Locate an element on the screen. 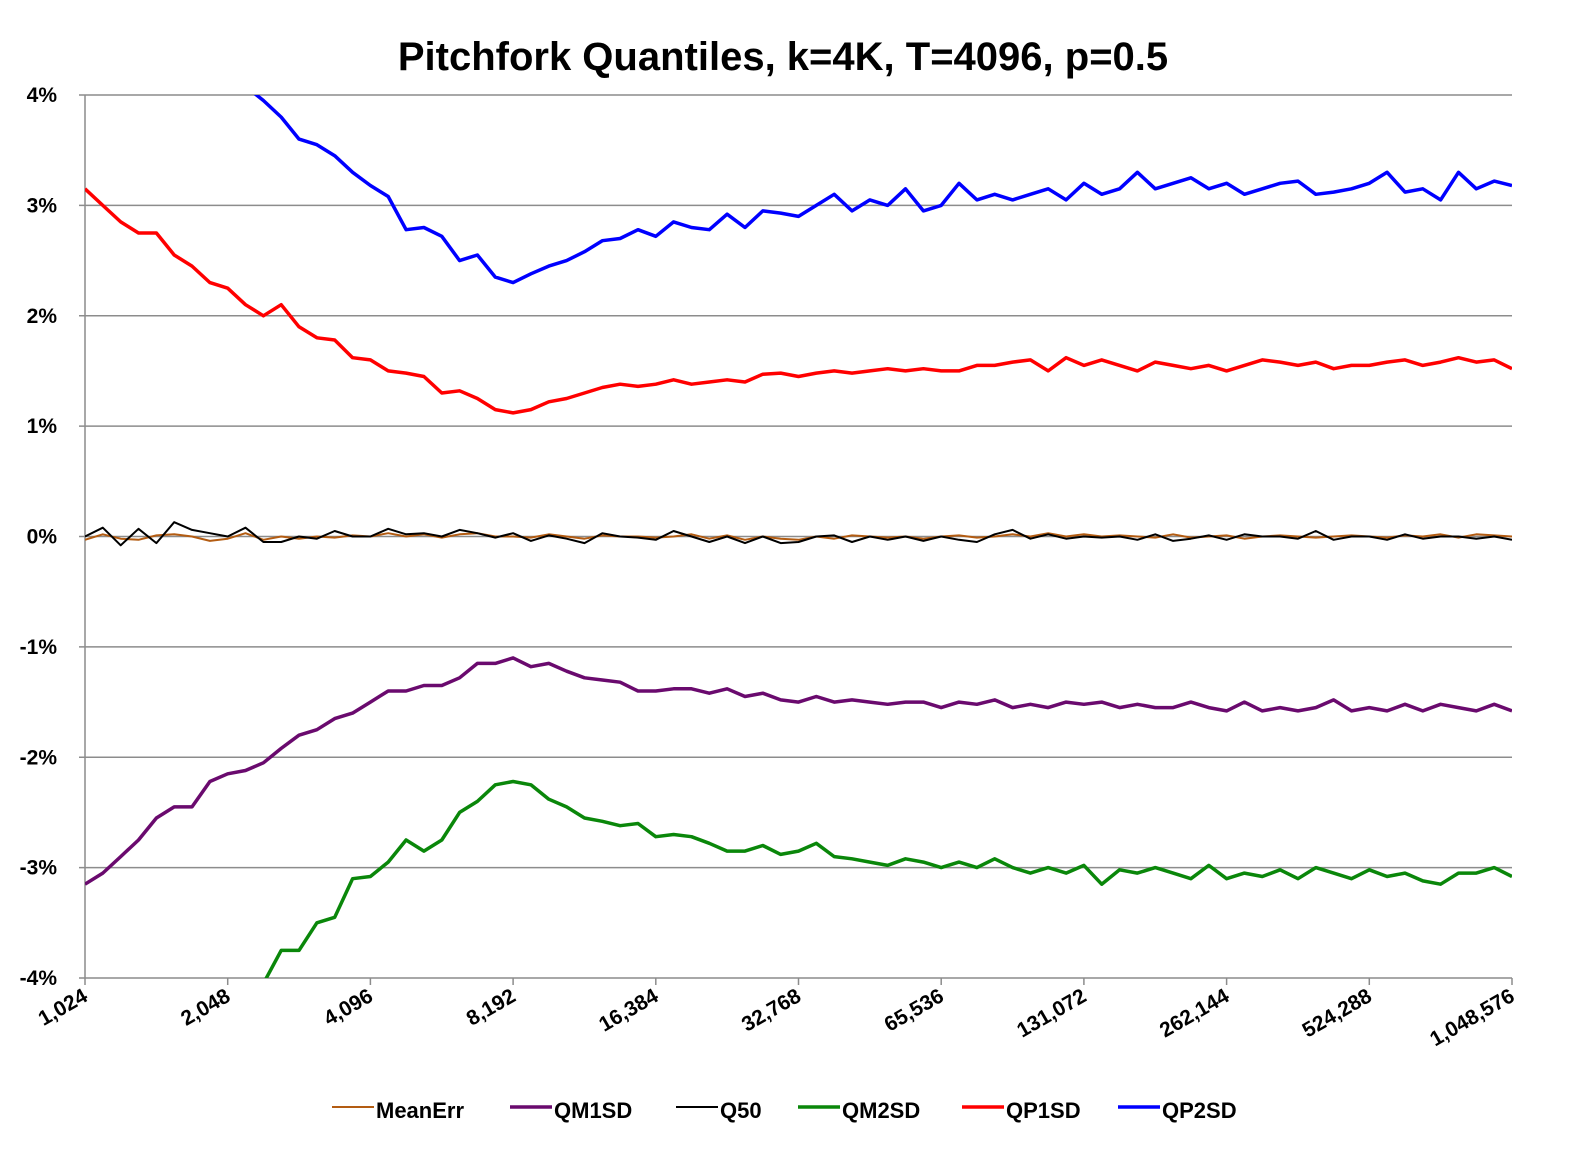  x-tick-label: 8,192 is located at coordinates (491, 1007).